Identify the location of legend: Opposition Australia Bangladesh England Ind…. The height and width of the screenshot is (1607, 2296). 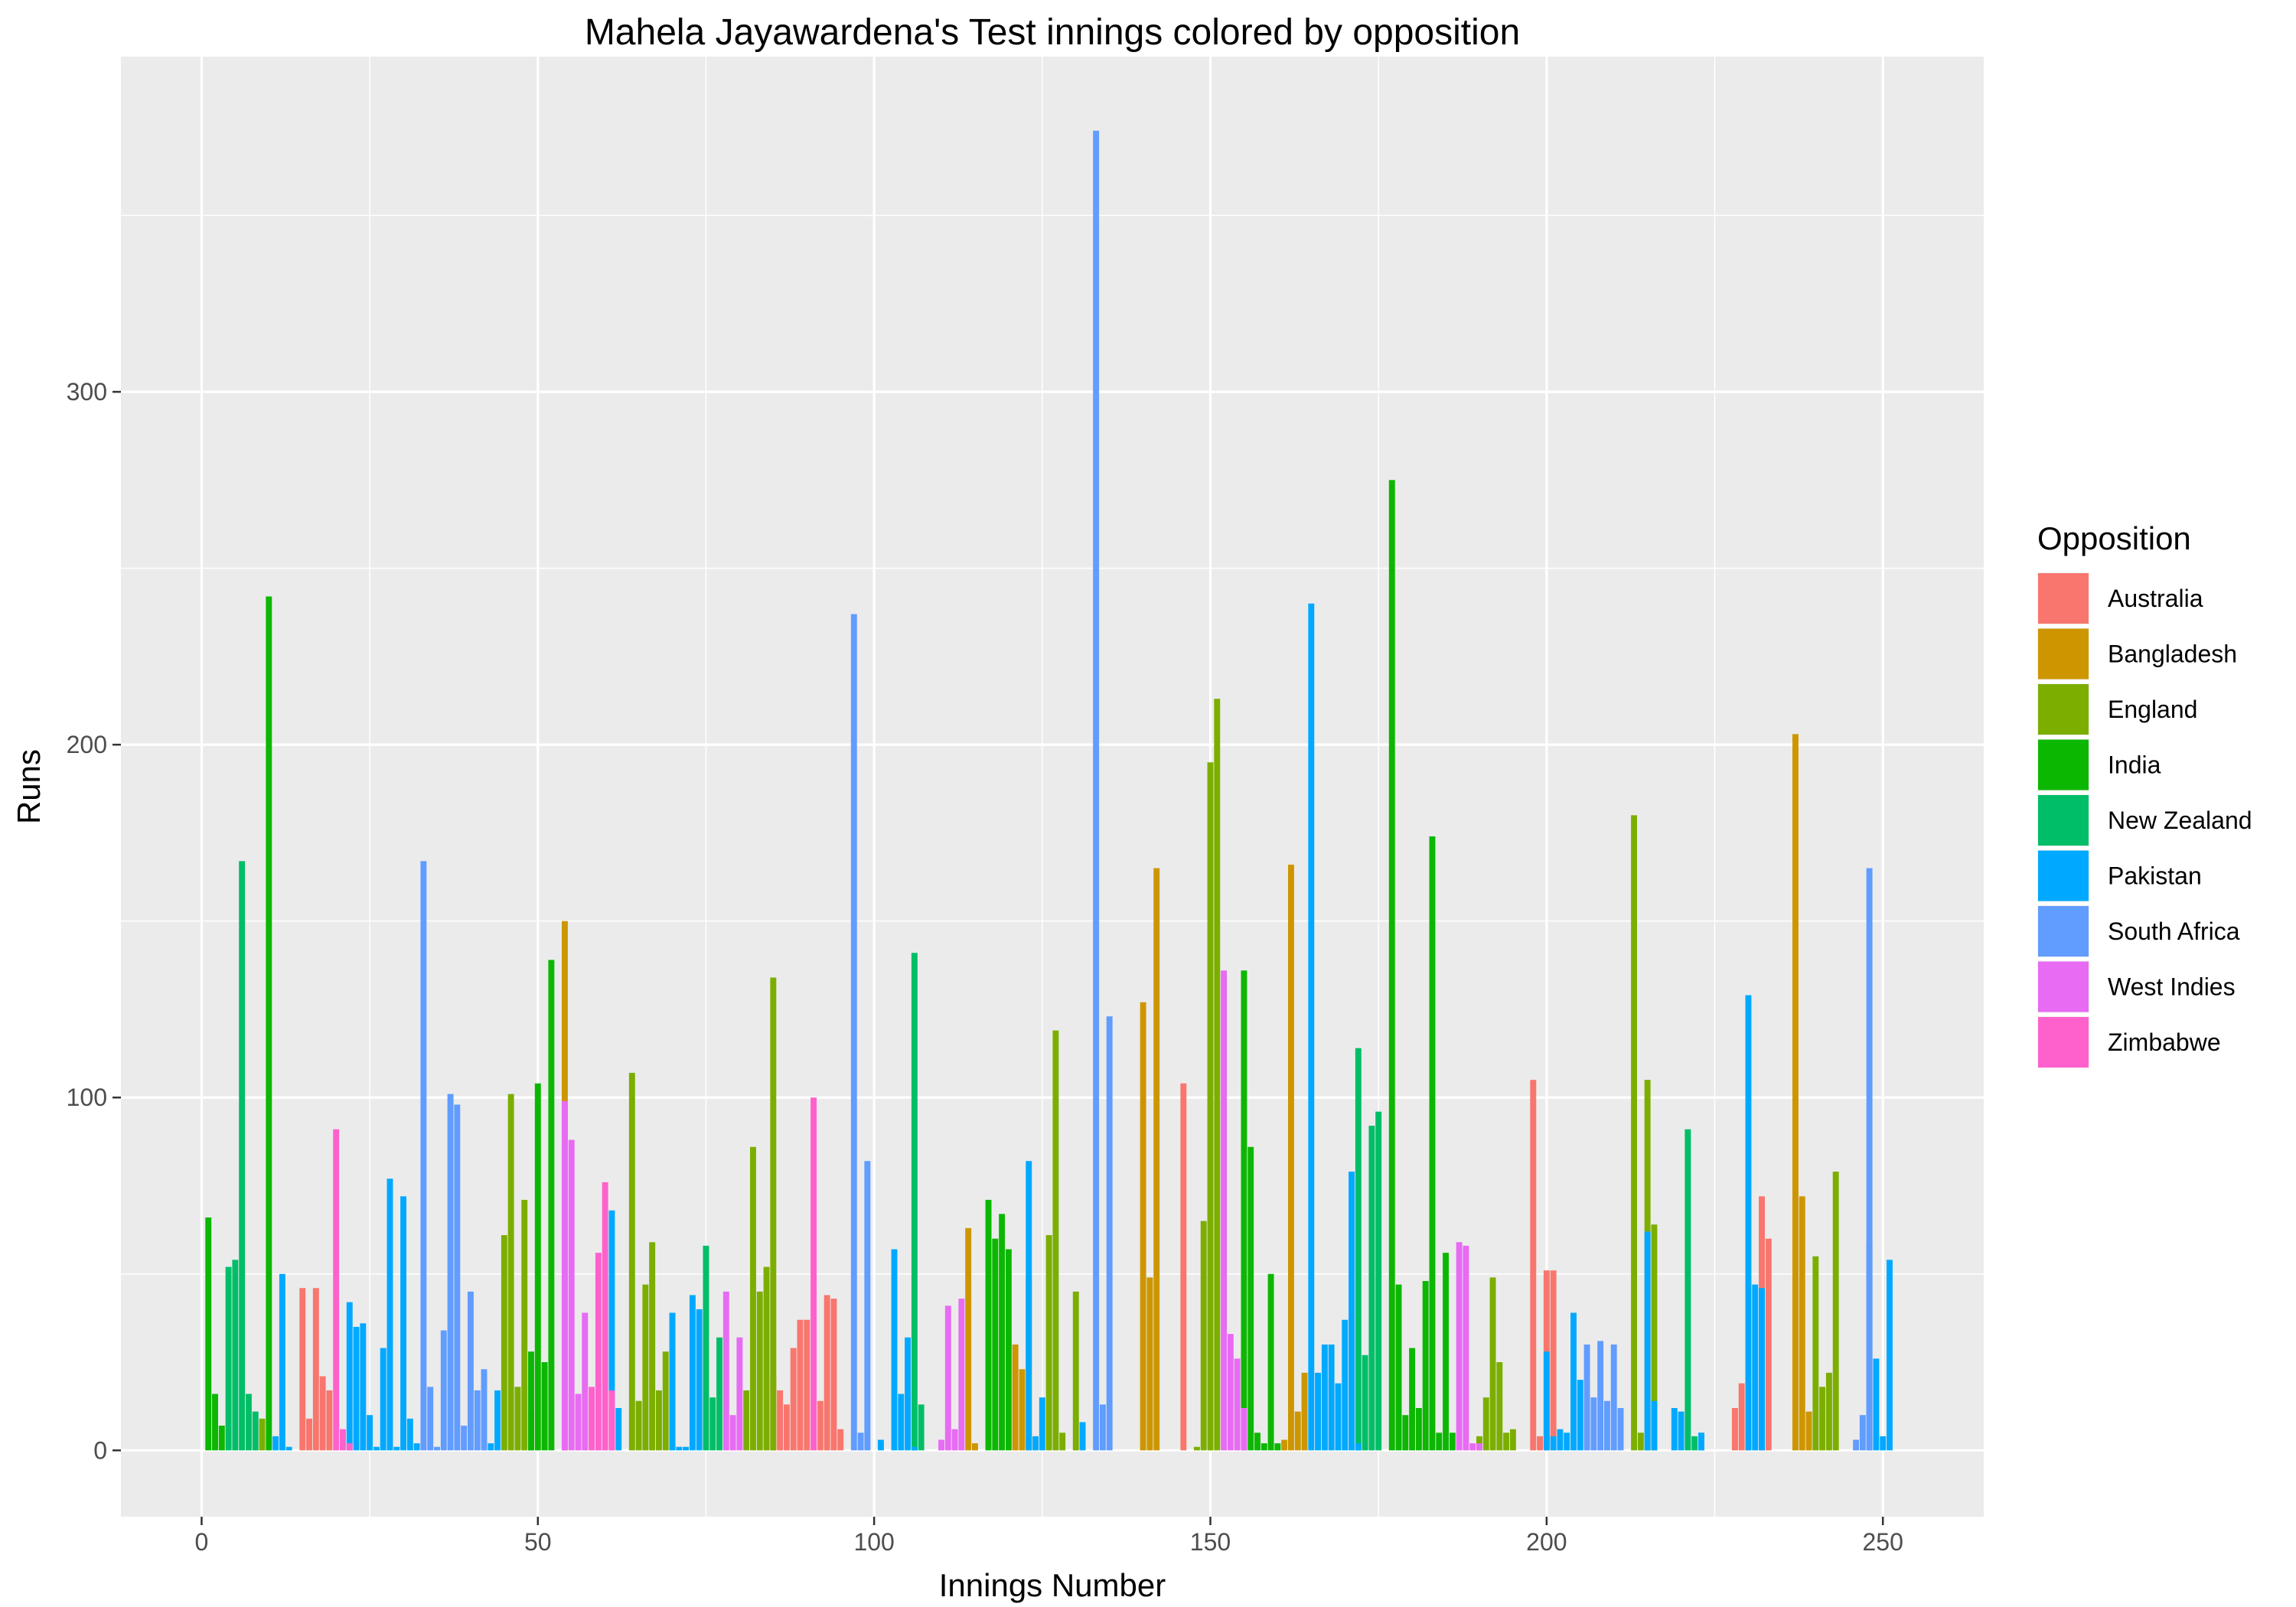
(2144, 794).